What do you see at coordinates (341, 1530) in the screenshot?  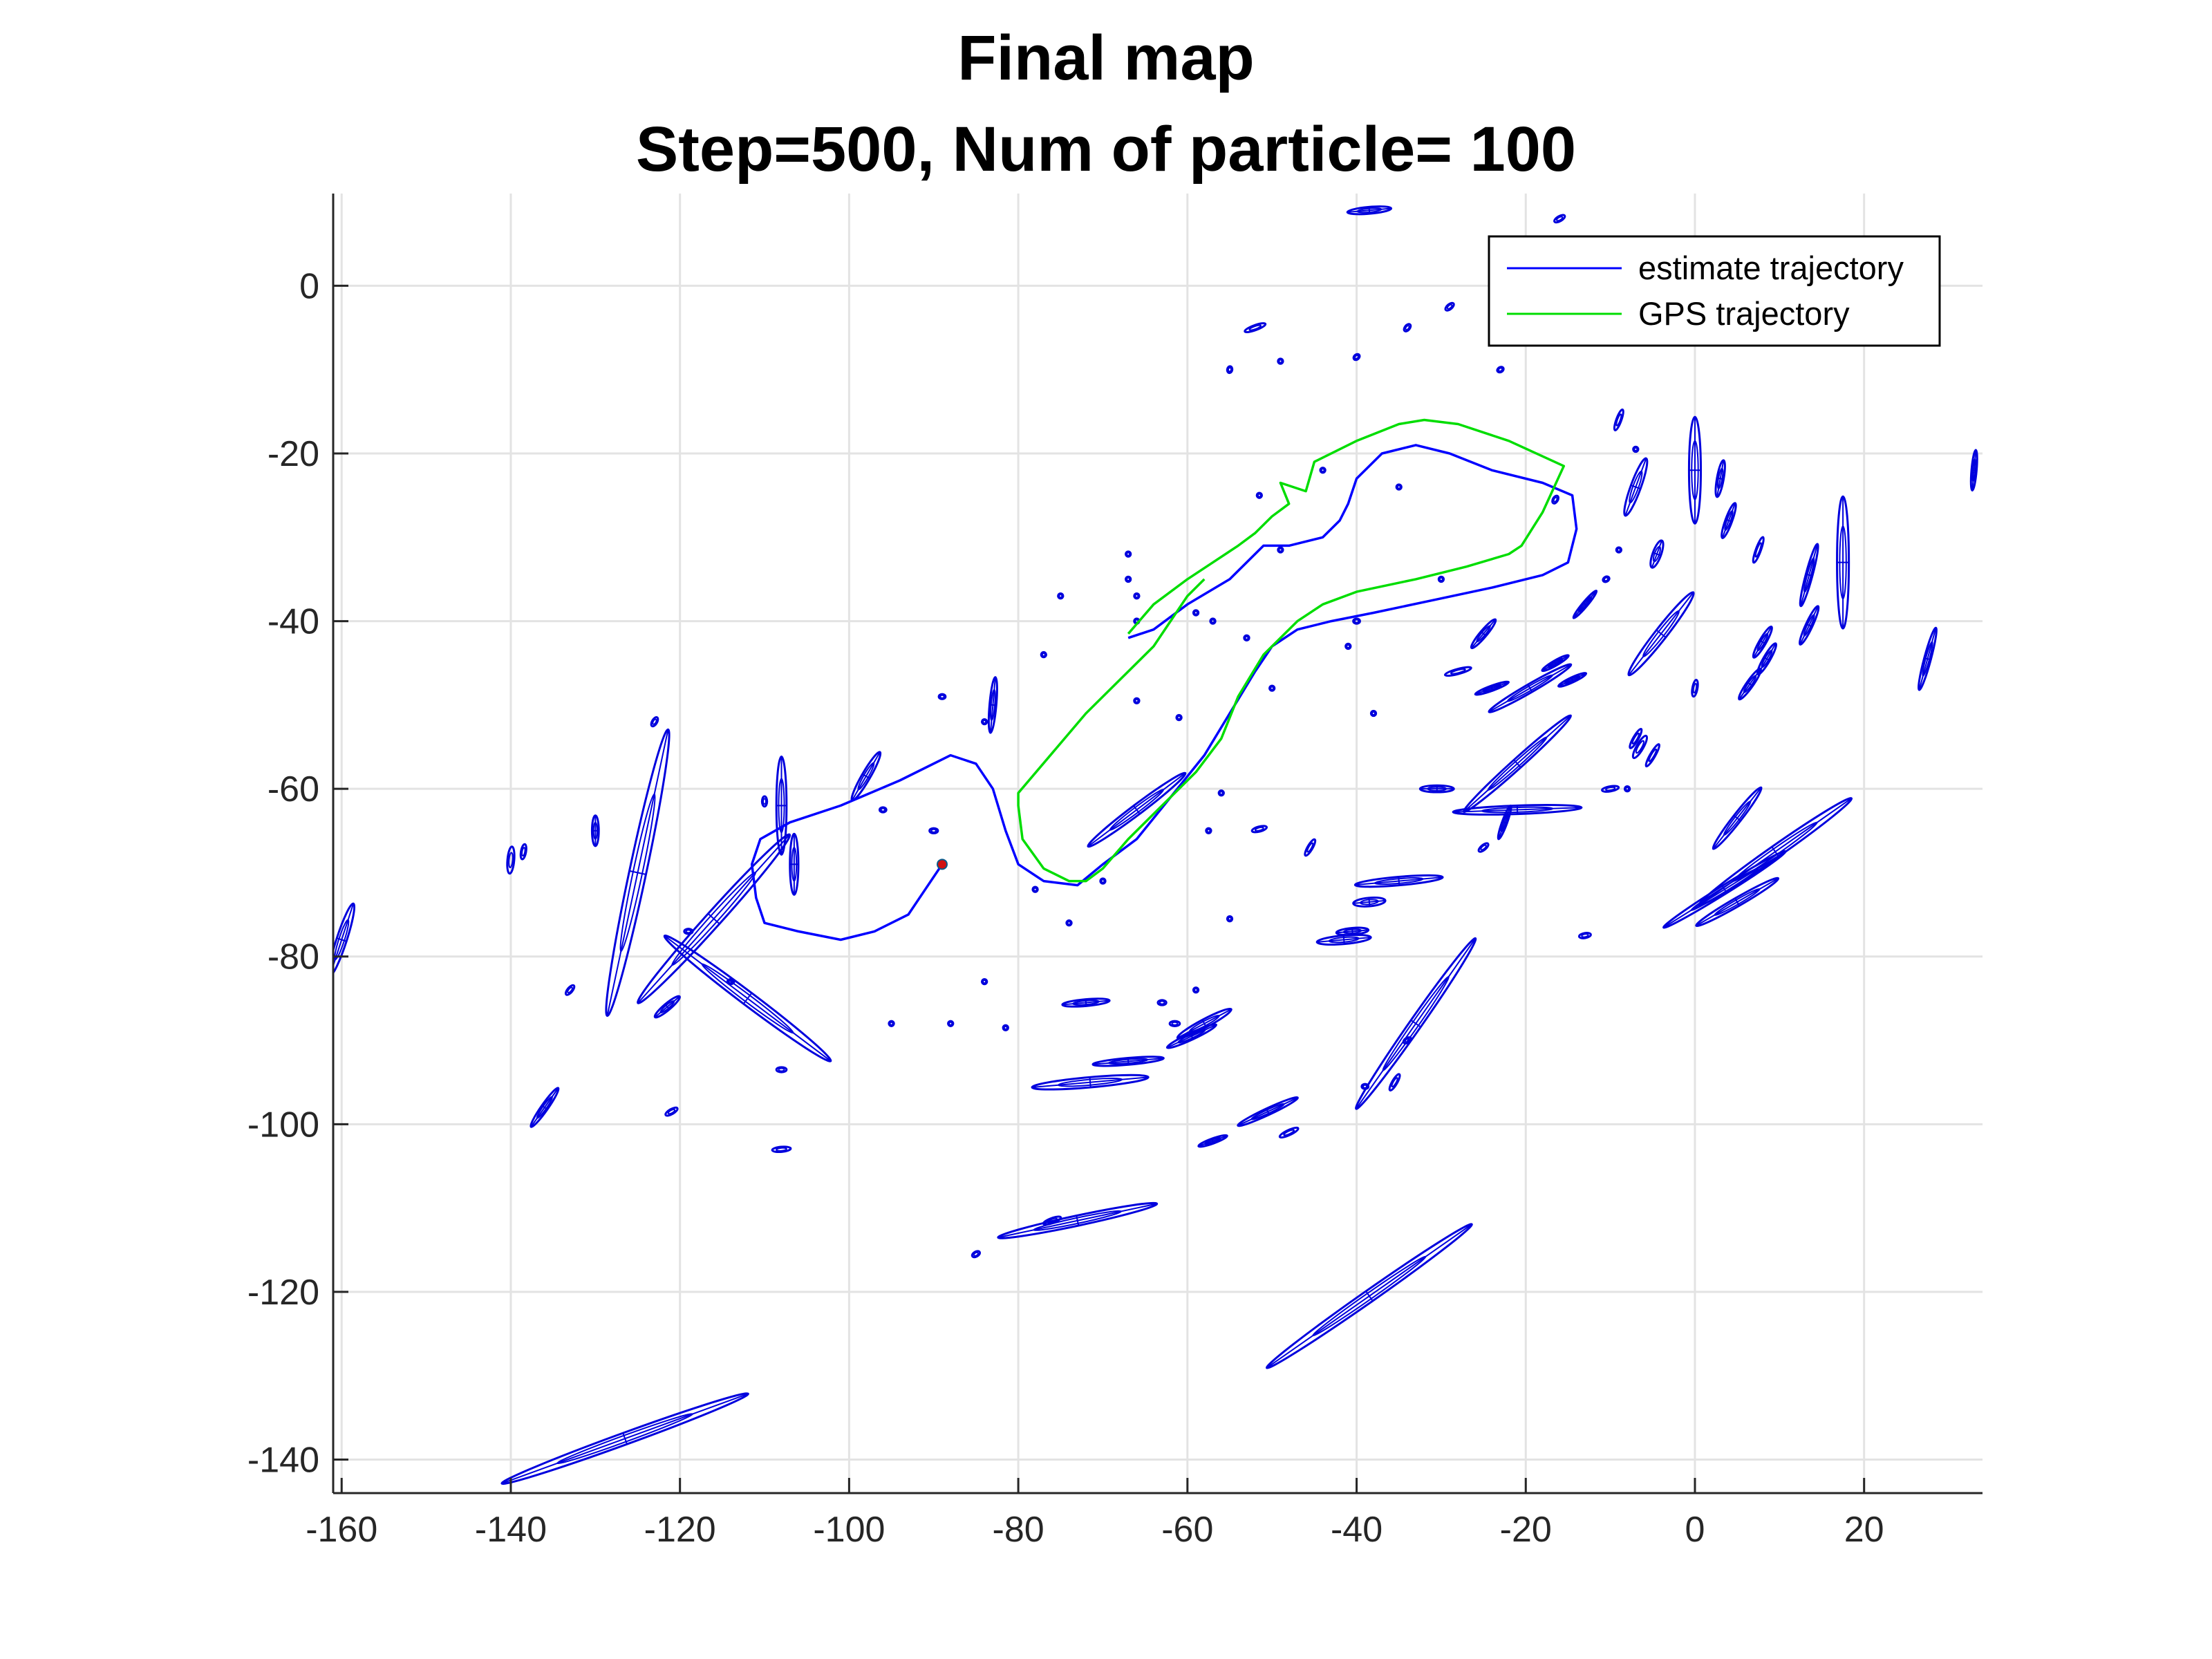 I see `x-tick-label: -160` at bounding box center [341, 1530].